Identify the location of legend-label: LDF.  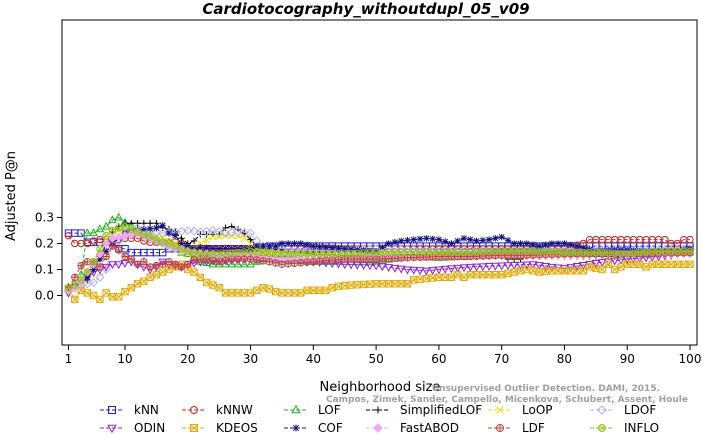
(533, 427).